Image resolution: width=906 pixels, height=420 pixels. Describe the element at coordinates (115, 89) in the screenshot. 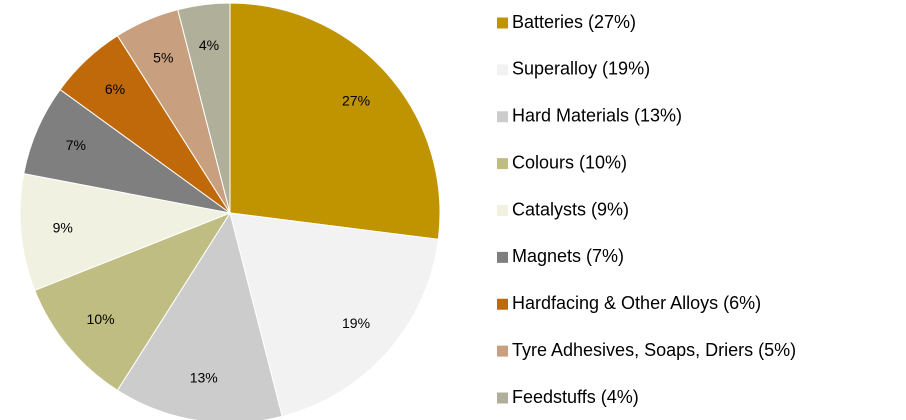

I see `slice-label: 6%` at that location.